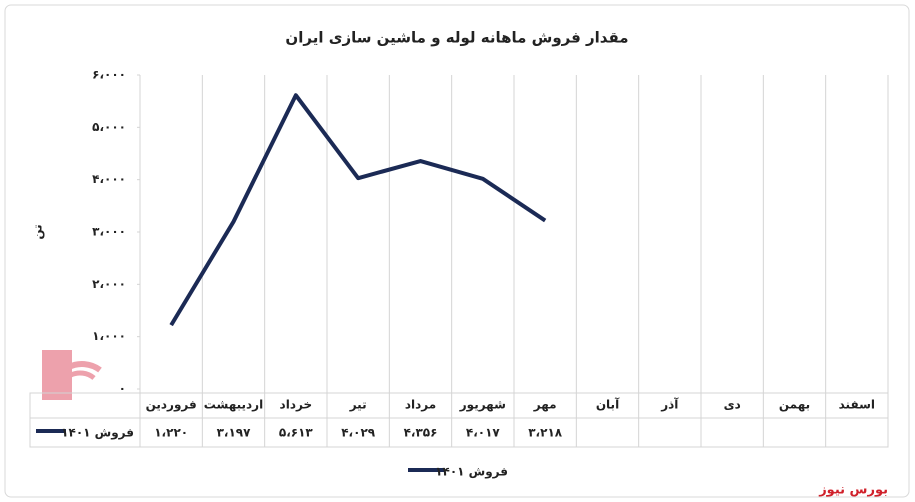  Describe the element at coordinates (608, 404) in the screenshot. I see `x-tick-label: آبان` at that location.